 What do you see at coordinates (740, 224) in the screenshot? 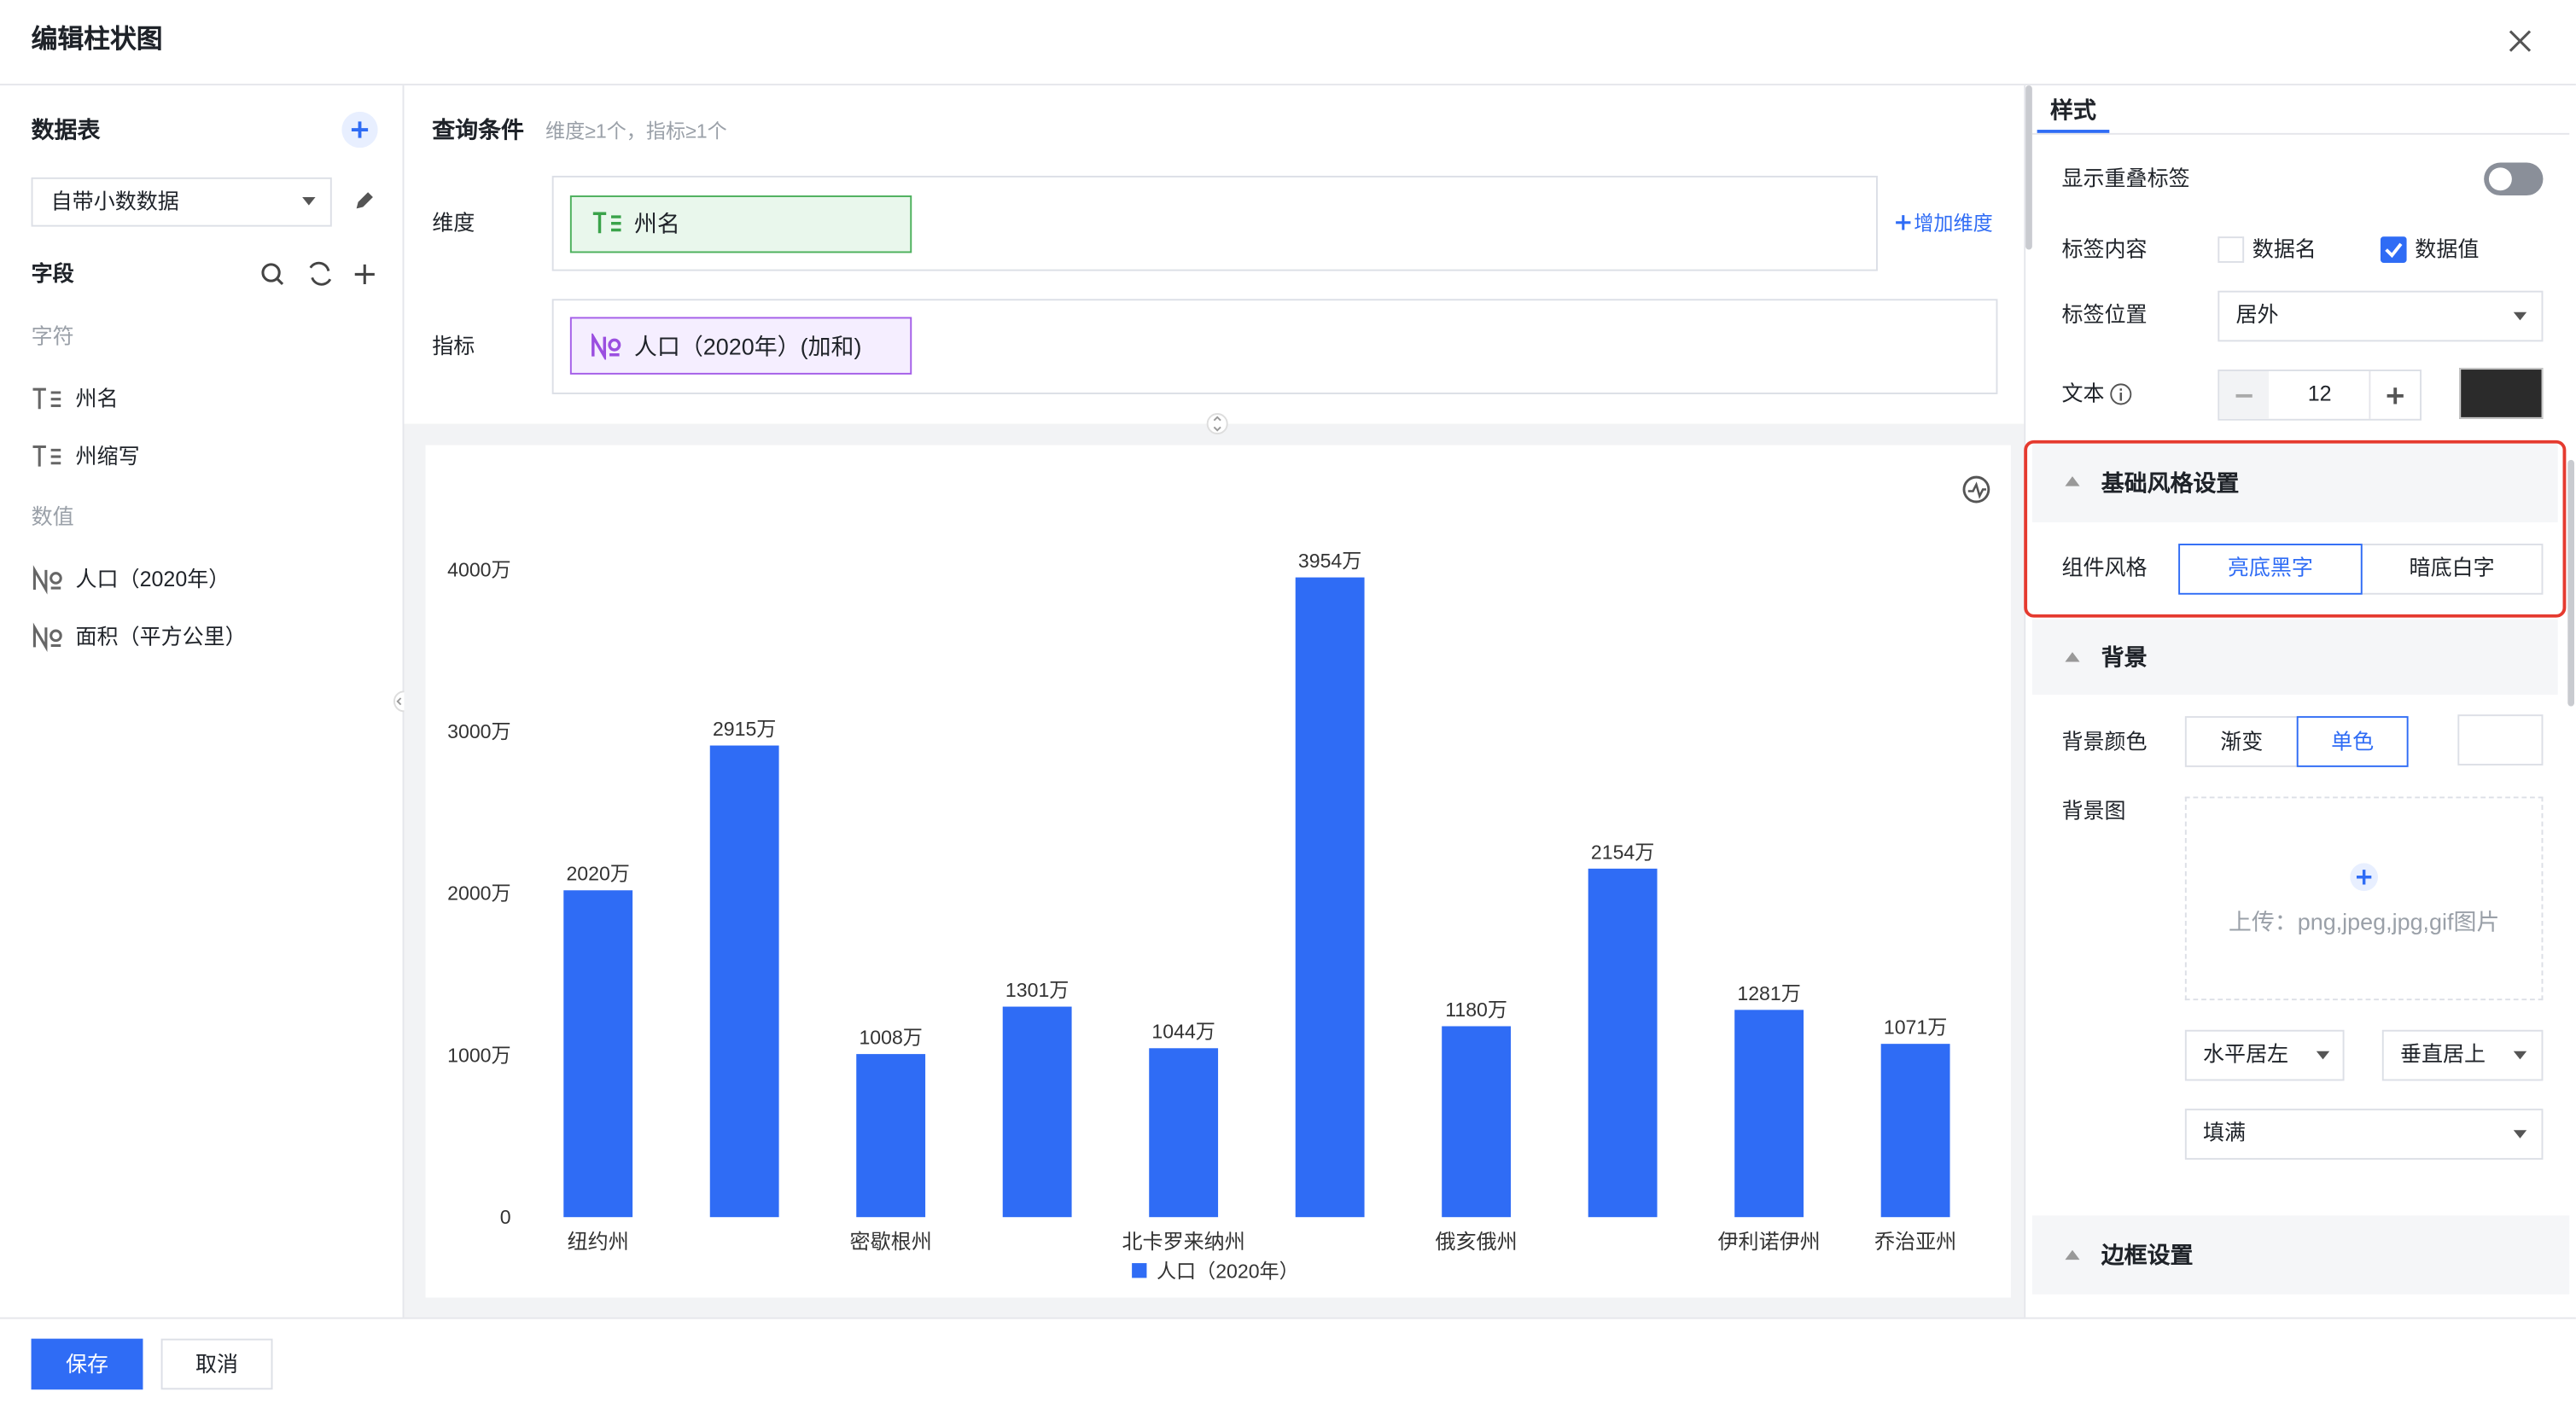
I see `dimension-chip` at bounding box center [740, 224].